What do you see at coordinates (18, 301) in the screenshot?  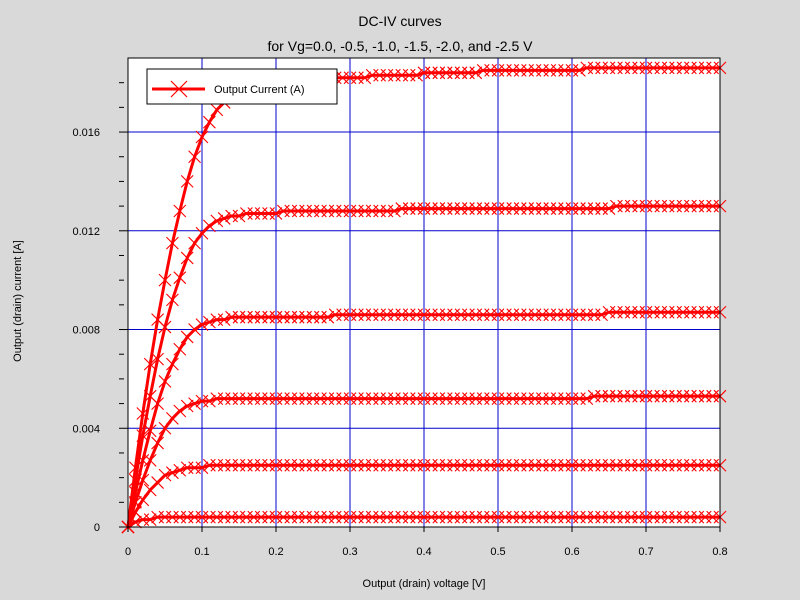 I see `y-axis-label: Output (drain) current [A]` at bounding box center [18, 301].